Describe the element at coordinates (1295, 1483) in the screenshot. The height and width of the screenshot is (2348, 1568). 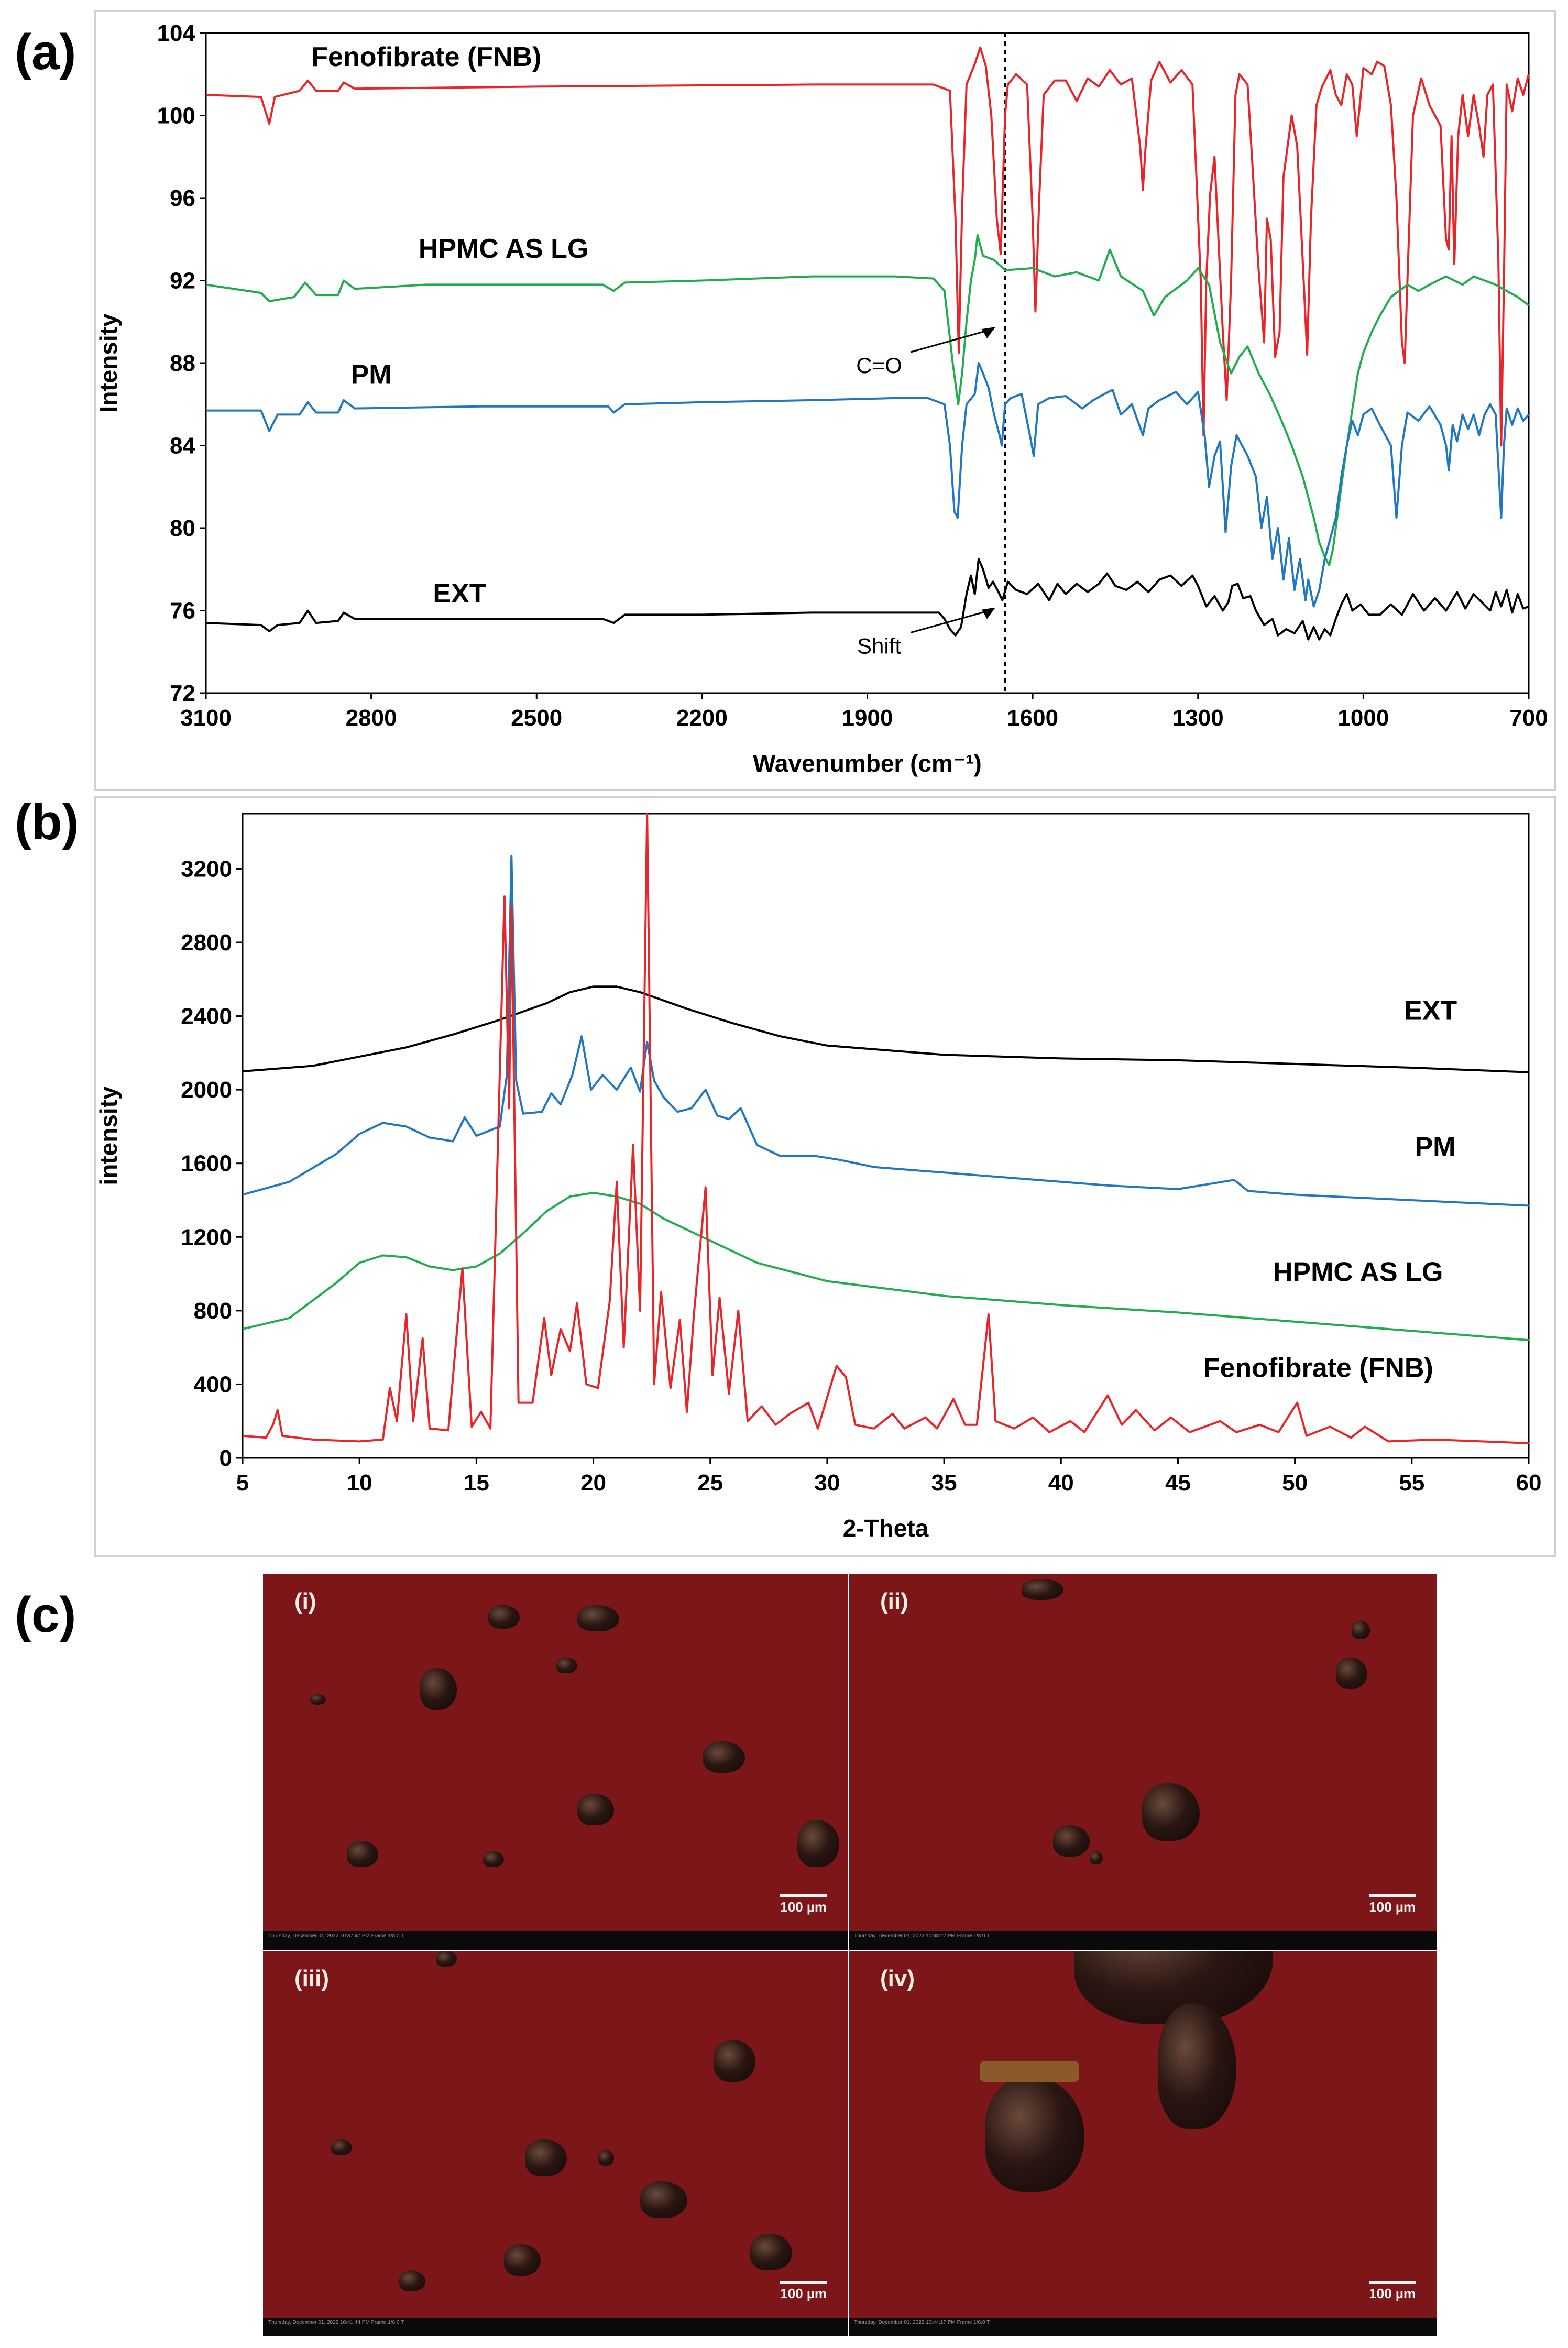
I see `x-tick-label: 50` at that location.